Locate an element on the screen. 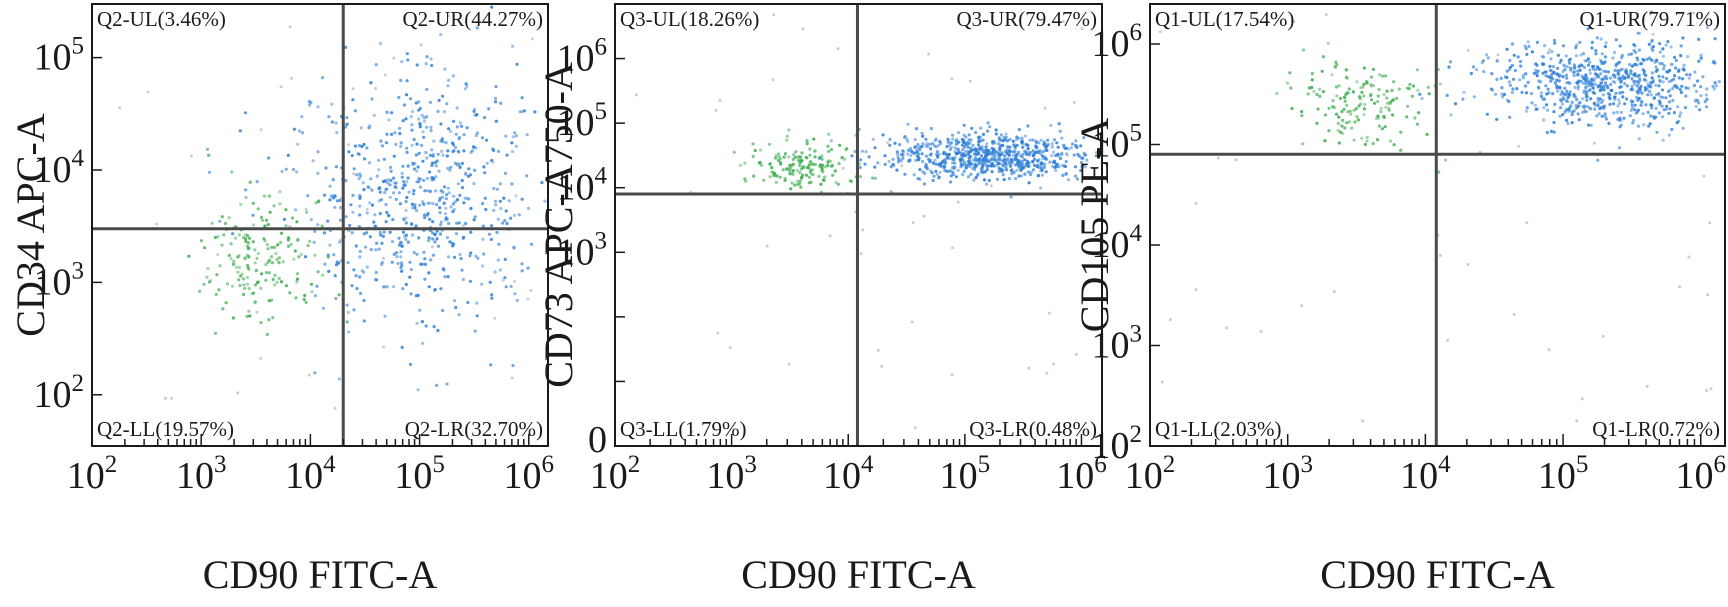 This screenshot has width=1728, height=607. y-axis-title: CD105 PE-A is located at coordinates (1094, 225).